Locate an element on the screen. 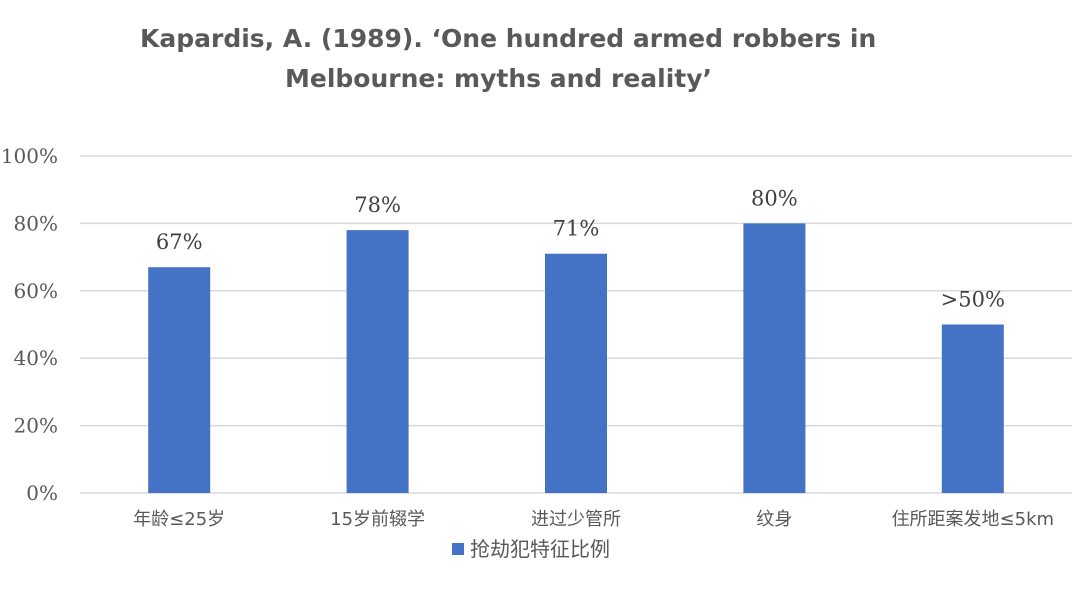 Image resolution: width=1080 pixels, height=598 pixels. legend-swatch is located at coordinates (458, 549).